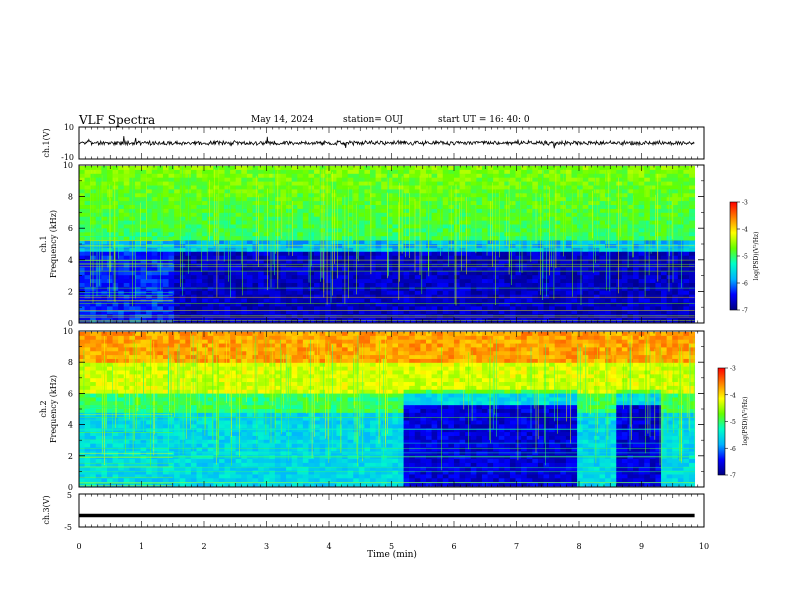  What do you see at coordinates (704, 546) in the screenshot?
I see `xtick-label: 10` at bounding box center [704, 546].